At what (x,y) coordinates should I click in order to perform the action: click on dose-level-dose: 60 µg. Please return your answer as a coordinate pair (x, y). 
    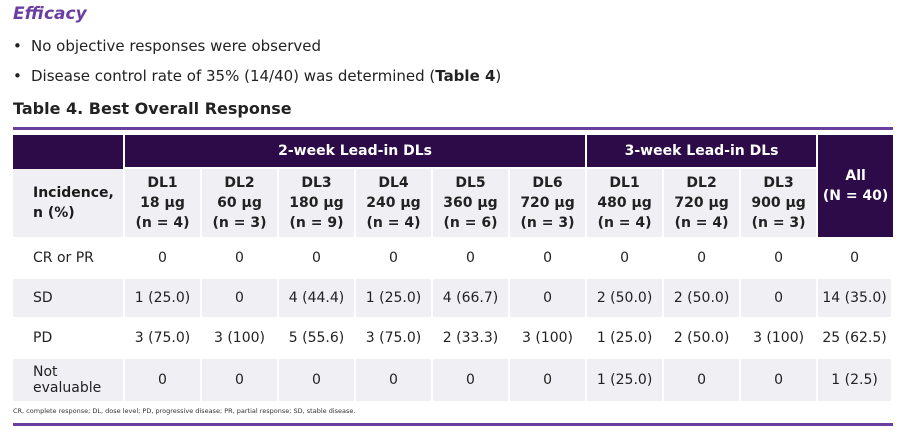
    Looking at the image, I should click on (239, 203).